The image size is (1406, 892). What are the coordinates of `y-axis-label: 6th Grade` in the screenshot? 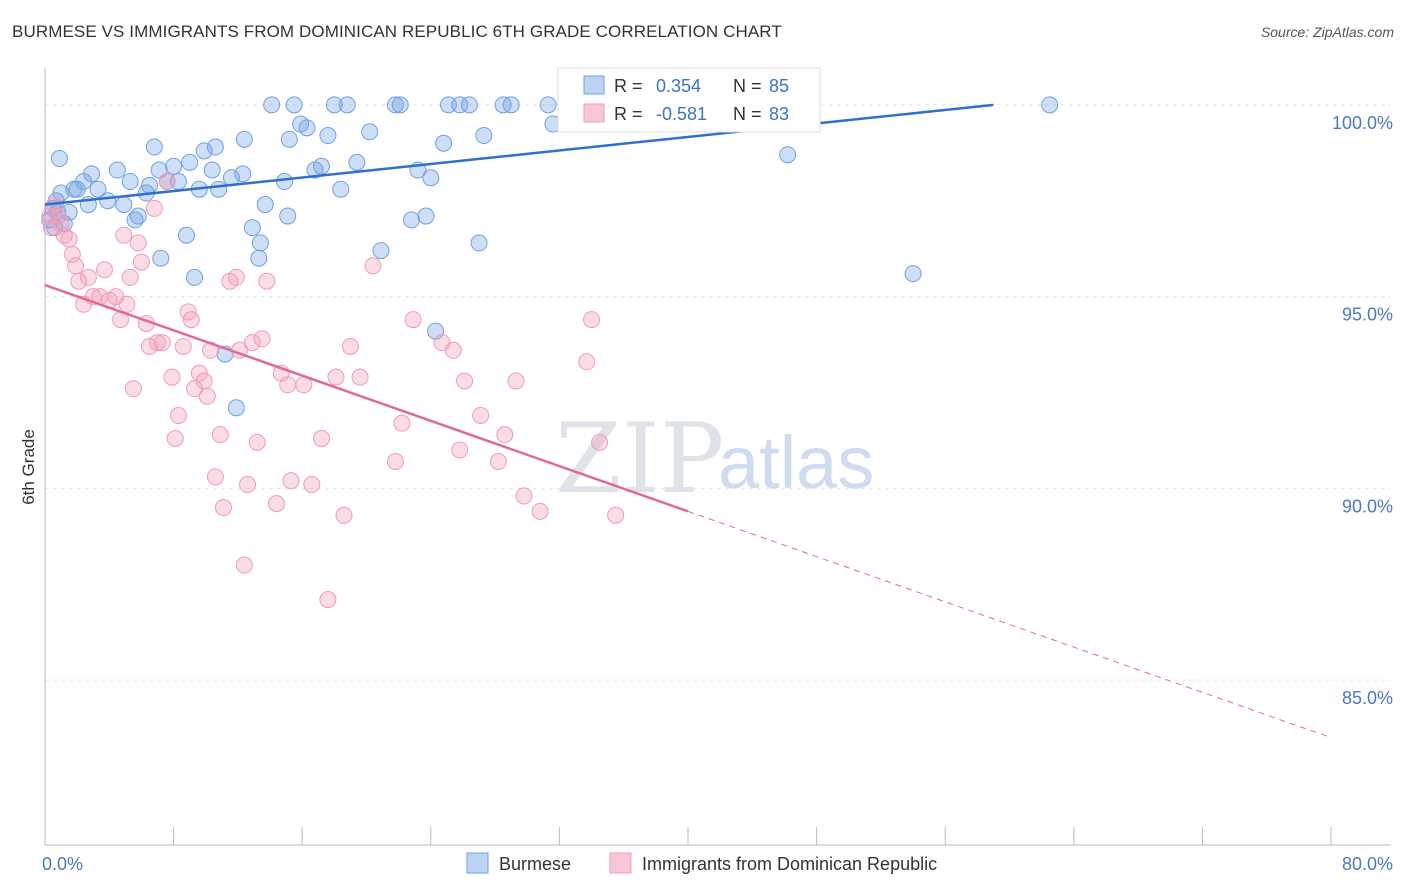 It's located at (28, 467).